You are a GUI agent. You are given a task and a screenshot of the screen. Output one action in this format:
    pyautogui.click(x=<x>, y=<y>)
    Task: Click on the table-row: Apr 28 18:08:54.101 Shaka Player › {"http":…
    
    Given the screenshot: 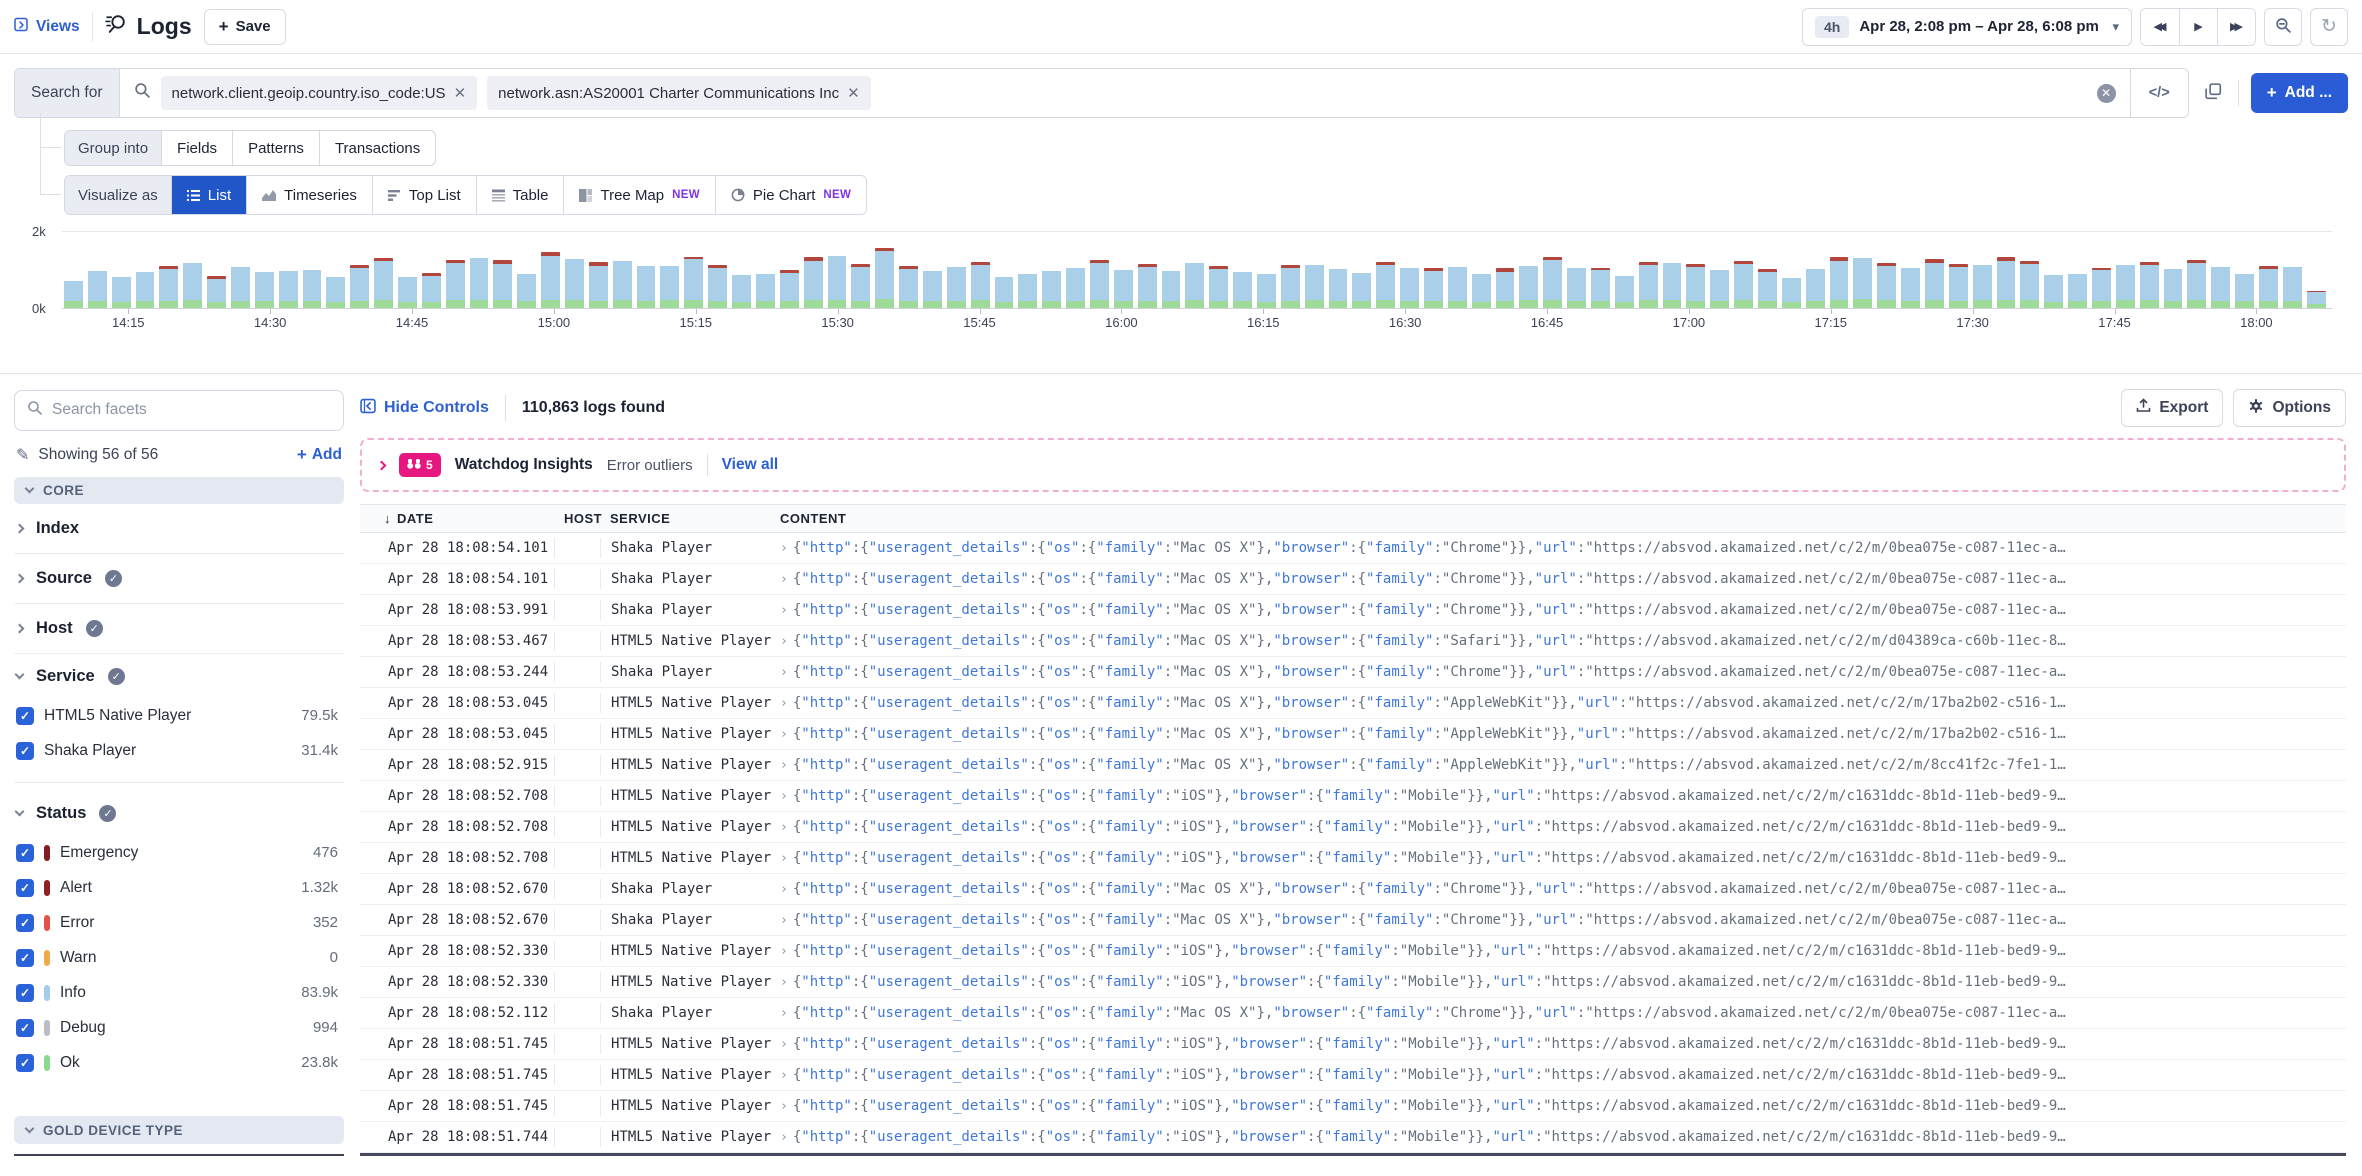 What is the action you would take?
    pyautogui.click(x=1353, y=548)
    